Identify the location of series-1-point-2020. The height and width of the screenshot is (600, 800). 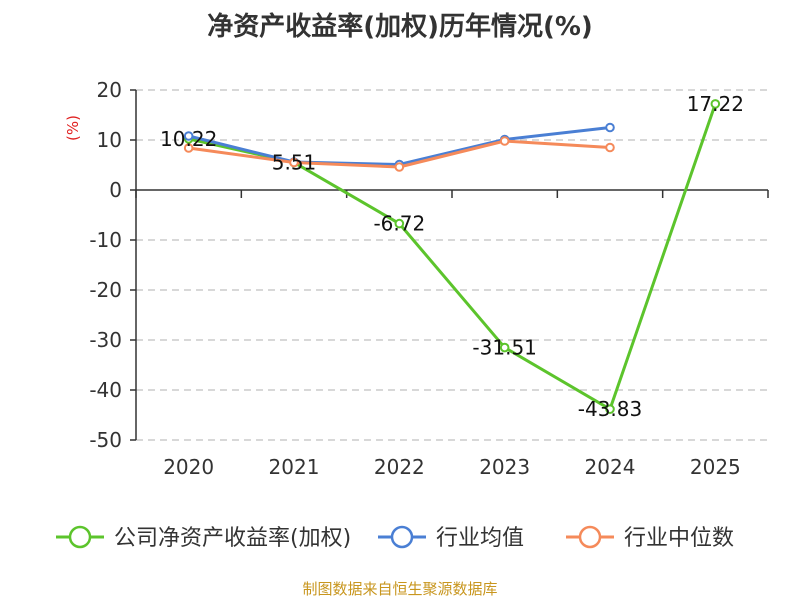
(188, 136).